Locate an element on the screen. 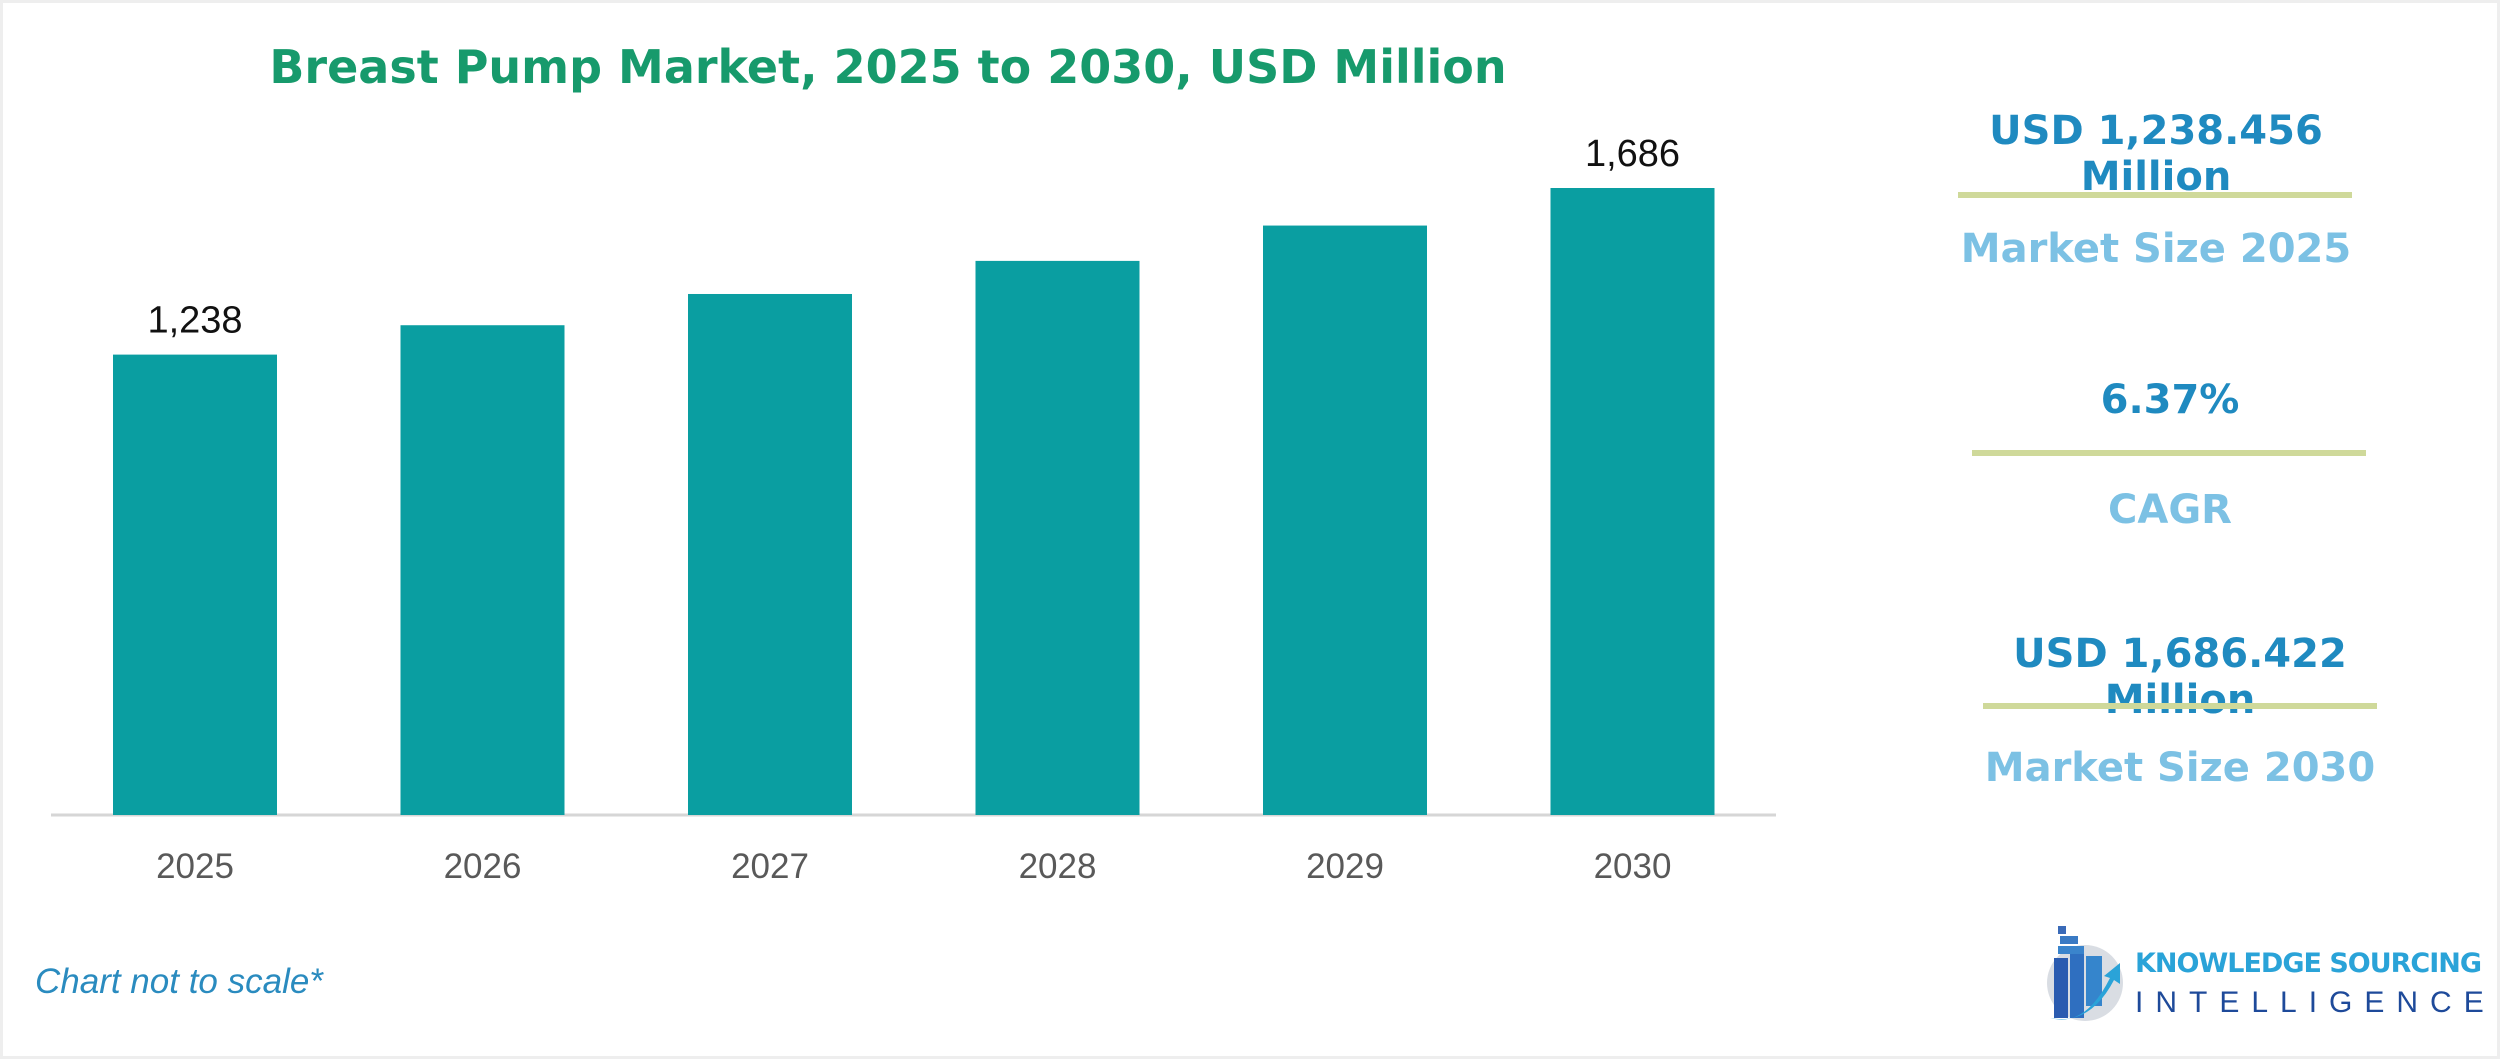  kpi-market-size-2025-value: USD 1,238.456 Million is located at coordinates (2156, 154).